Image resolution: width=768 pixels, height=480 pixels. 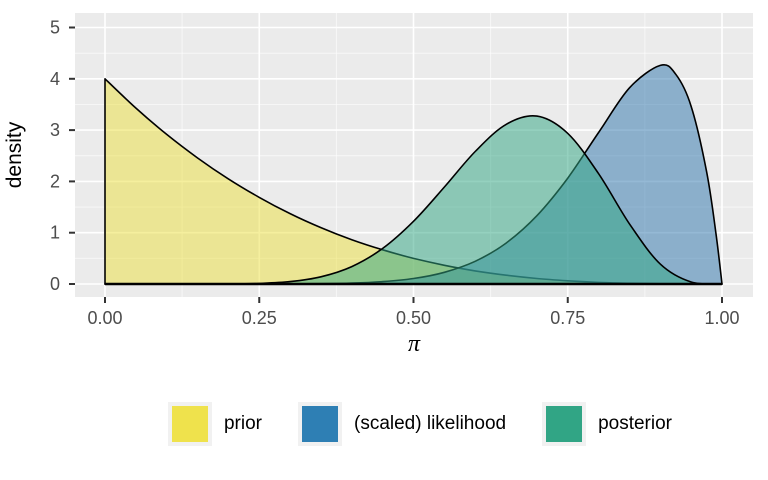 What do you see at coordinates (104, 318) in the screenshot?
I see `x-tick-label: 0.00` at bounding box center [104, 318].